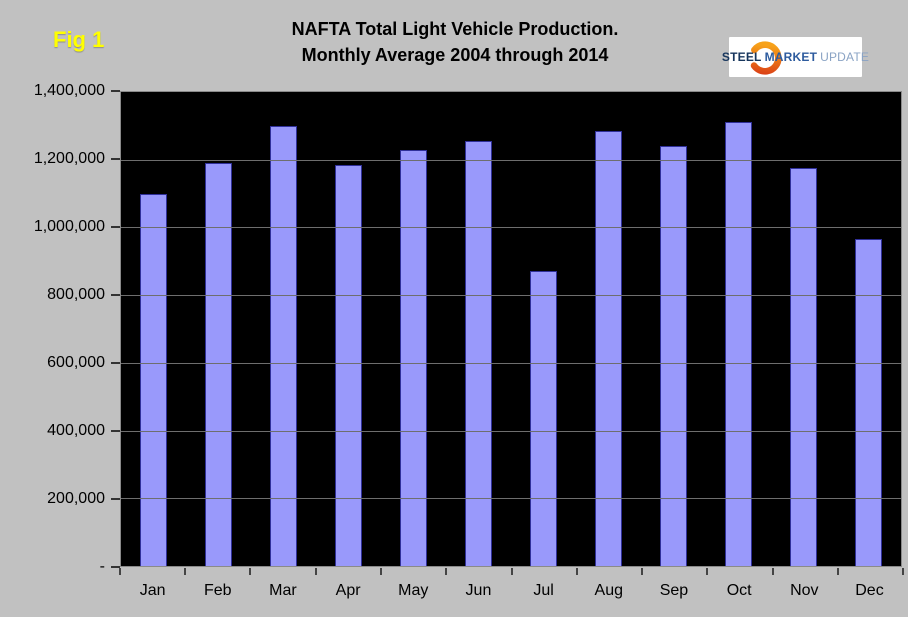  Describe the element at coordinates (348, 365) in the screenshot. I see `bar-apr` at that location.